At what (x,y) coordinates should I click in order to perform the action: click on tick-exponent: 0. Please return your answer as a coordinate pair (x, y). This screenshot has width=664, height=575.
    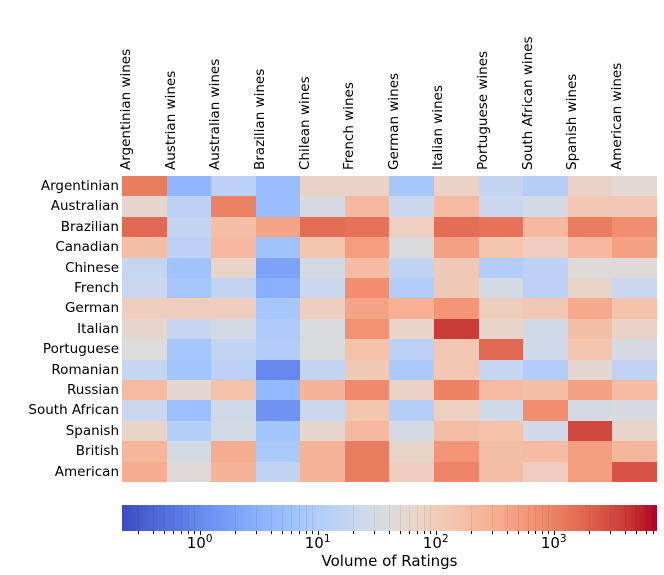
    Looking at the image, I should click on (209, 539).